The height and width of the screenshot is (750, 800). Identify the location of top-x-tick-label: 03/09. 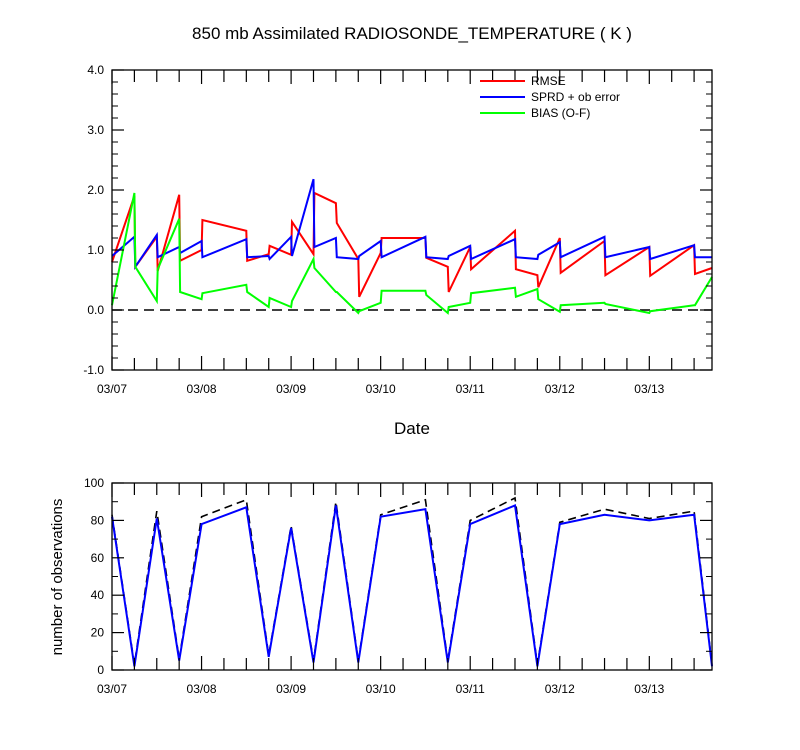
(291, 389).